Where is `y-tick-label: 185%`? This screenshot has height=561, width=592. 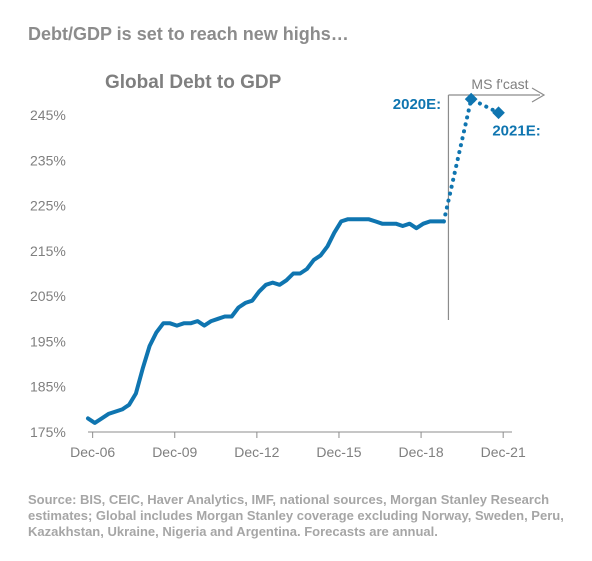 y-tick-label: 185% is located at coordinates (48, 387).